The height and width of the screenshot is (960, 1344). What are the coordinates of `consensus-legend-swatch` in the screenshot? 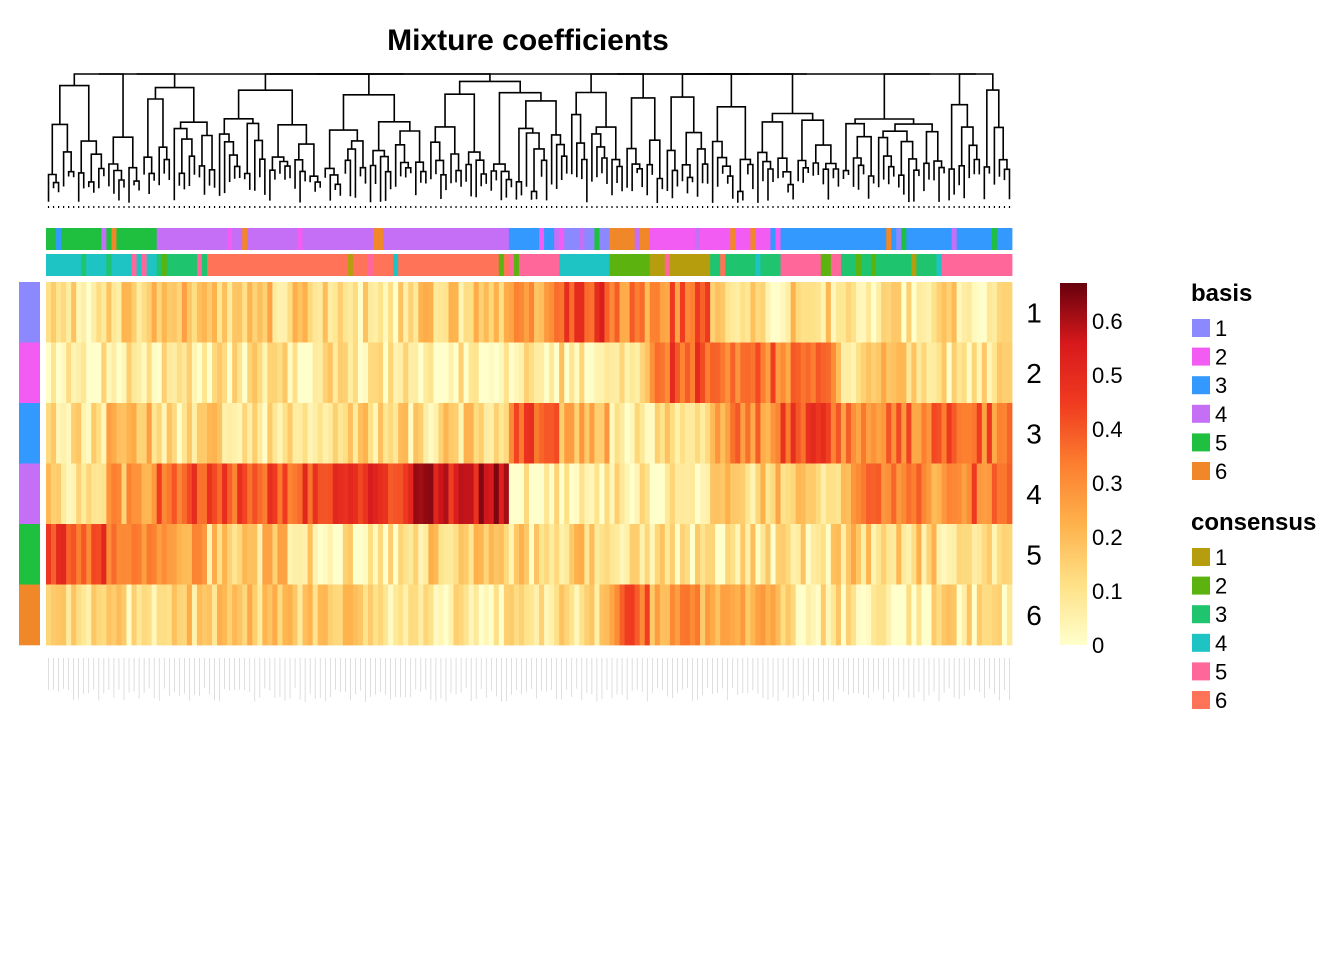 It's located at (1201, 700).